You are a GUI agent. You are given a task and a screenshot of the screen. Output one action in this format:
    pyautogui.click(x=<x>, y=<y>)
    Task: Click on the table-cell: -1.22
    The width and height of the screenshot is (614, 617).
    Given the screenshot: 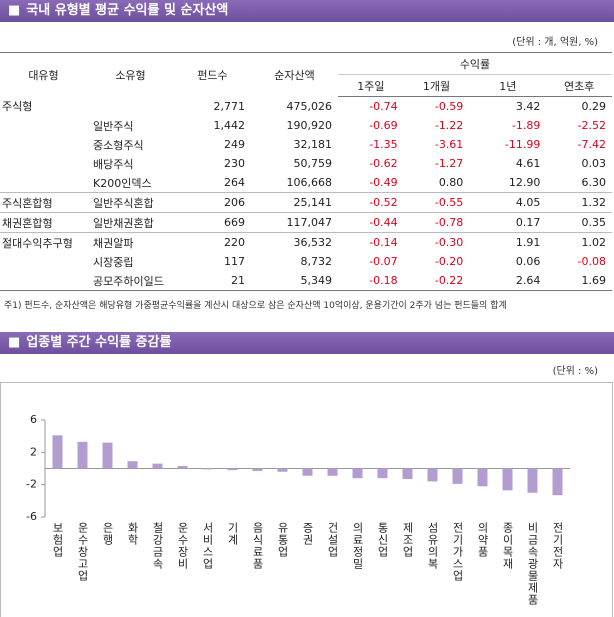 What is the action you would take?
    pyautogui.click(x=449, y=125)
    